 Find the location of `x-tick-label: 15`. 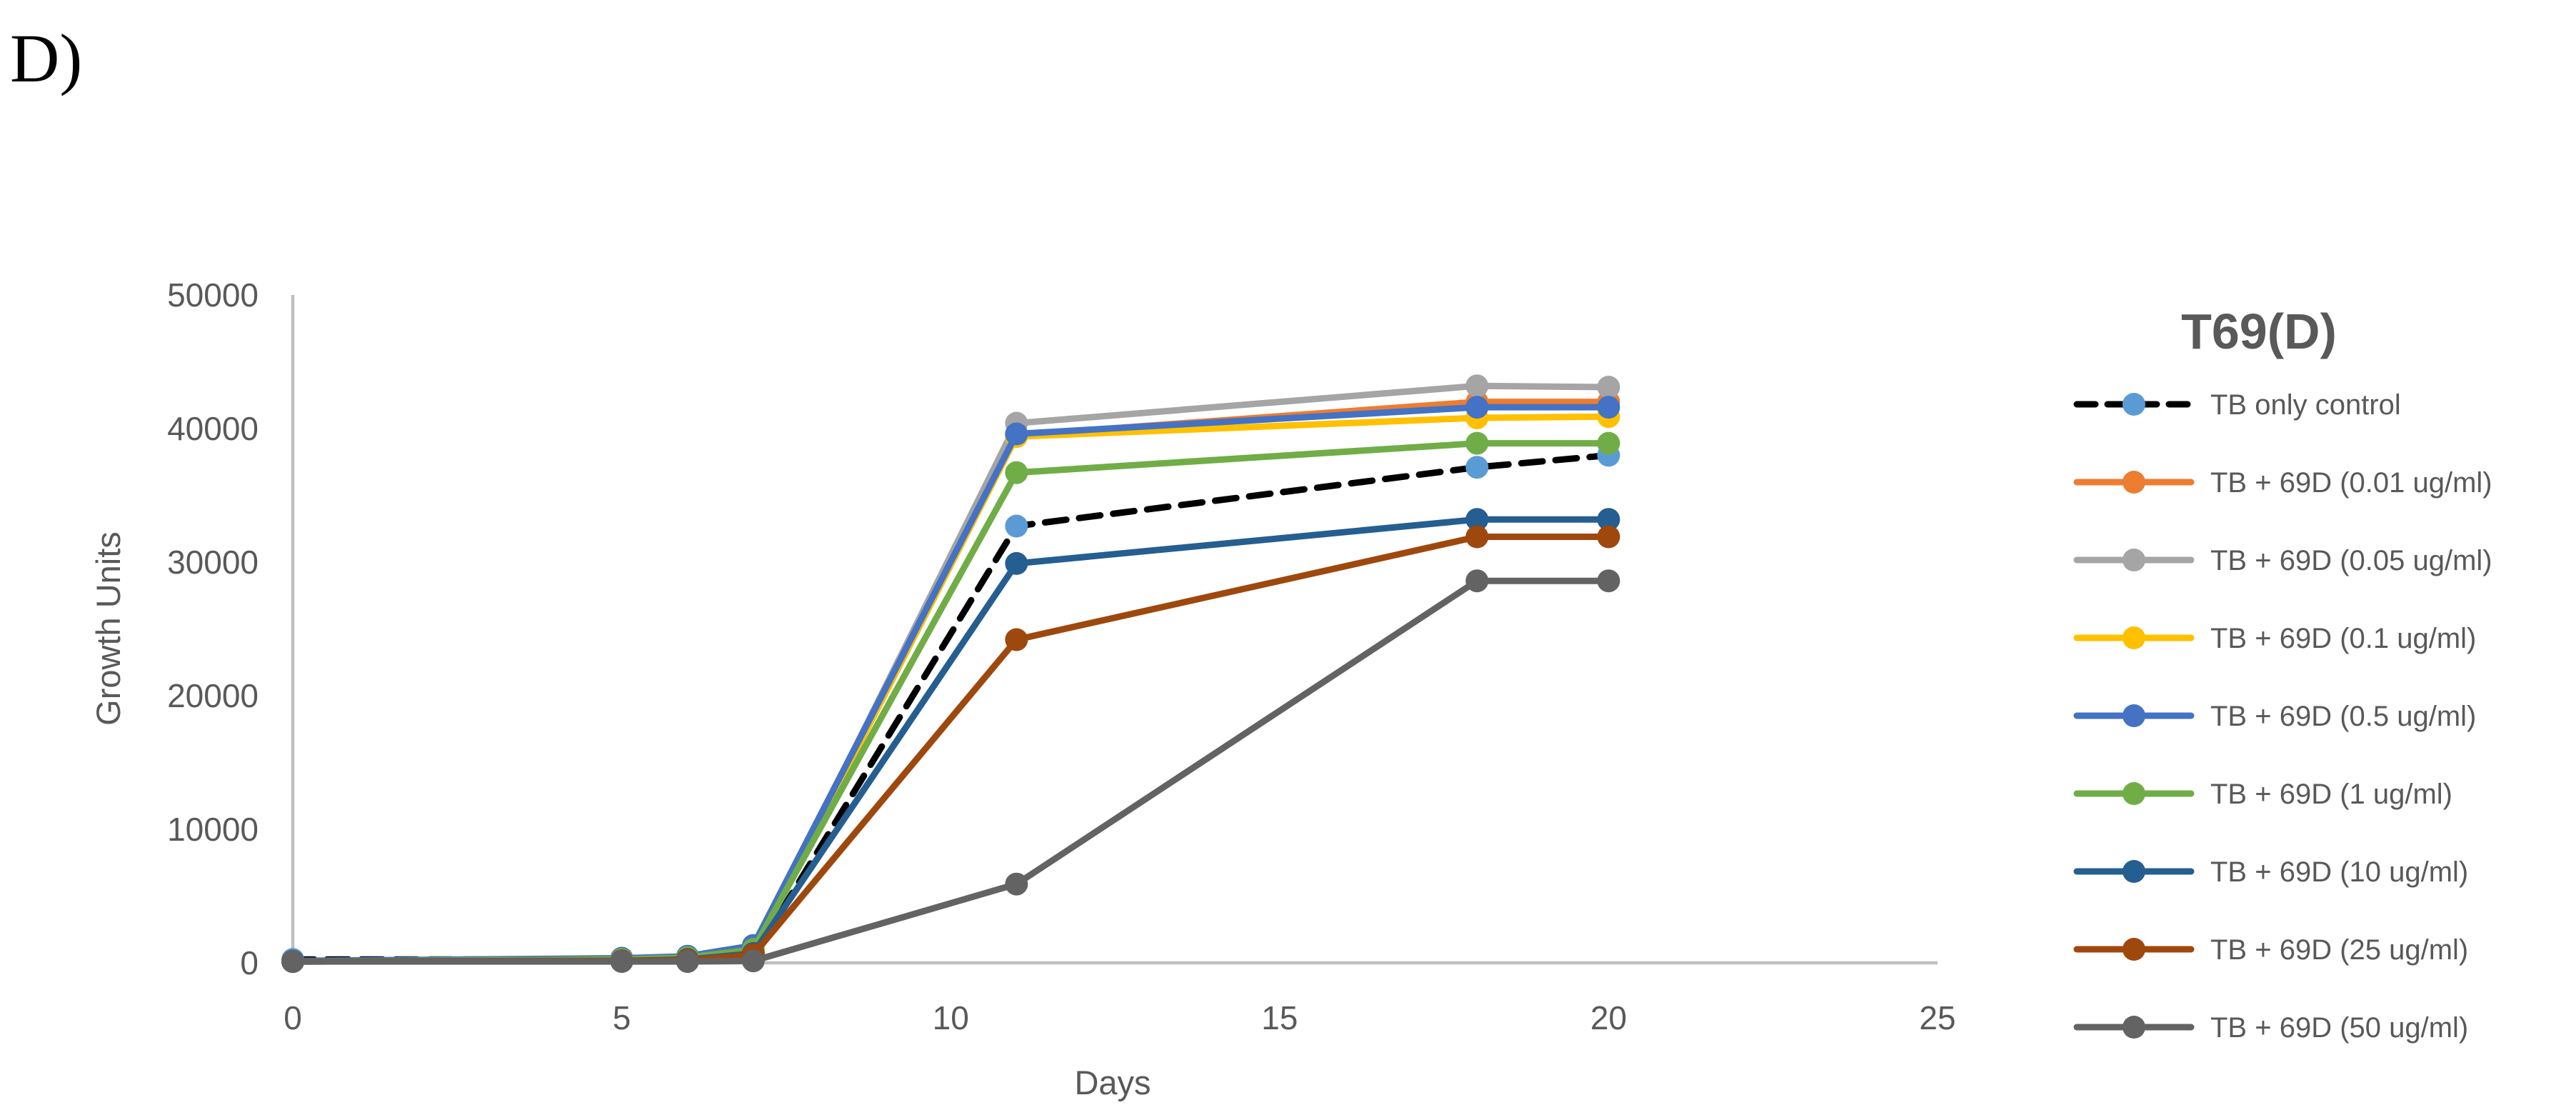

x-tick-label: 15 is located at coordinates (1279, 1017).